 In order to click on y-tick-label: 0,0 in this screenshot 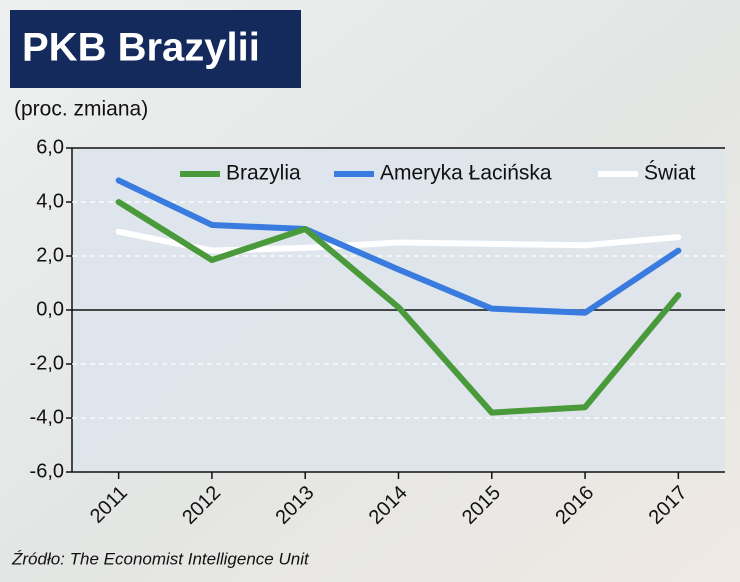, I will do `click(50, 309)`.